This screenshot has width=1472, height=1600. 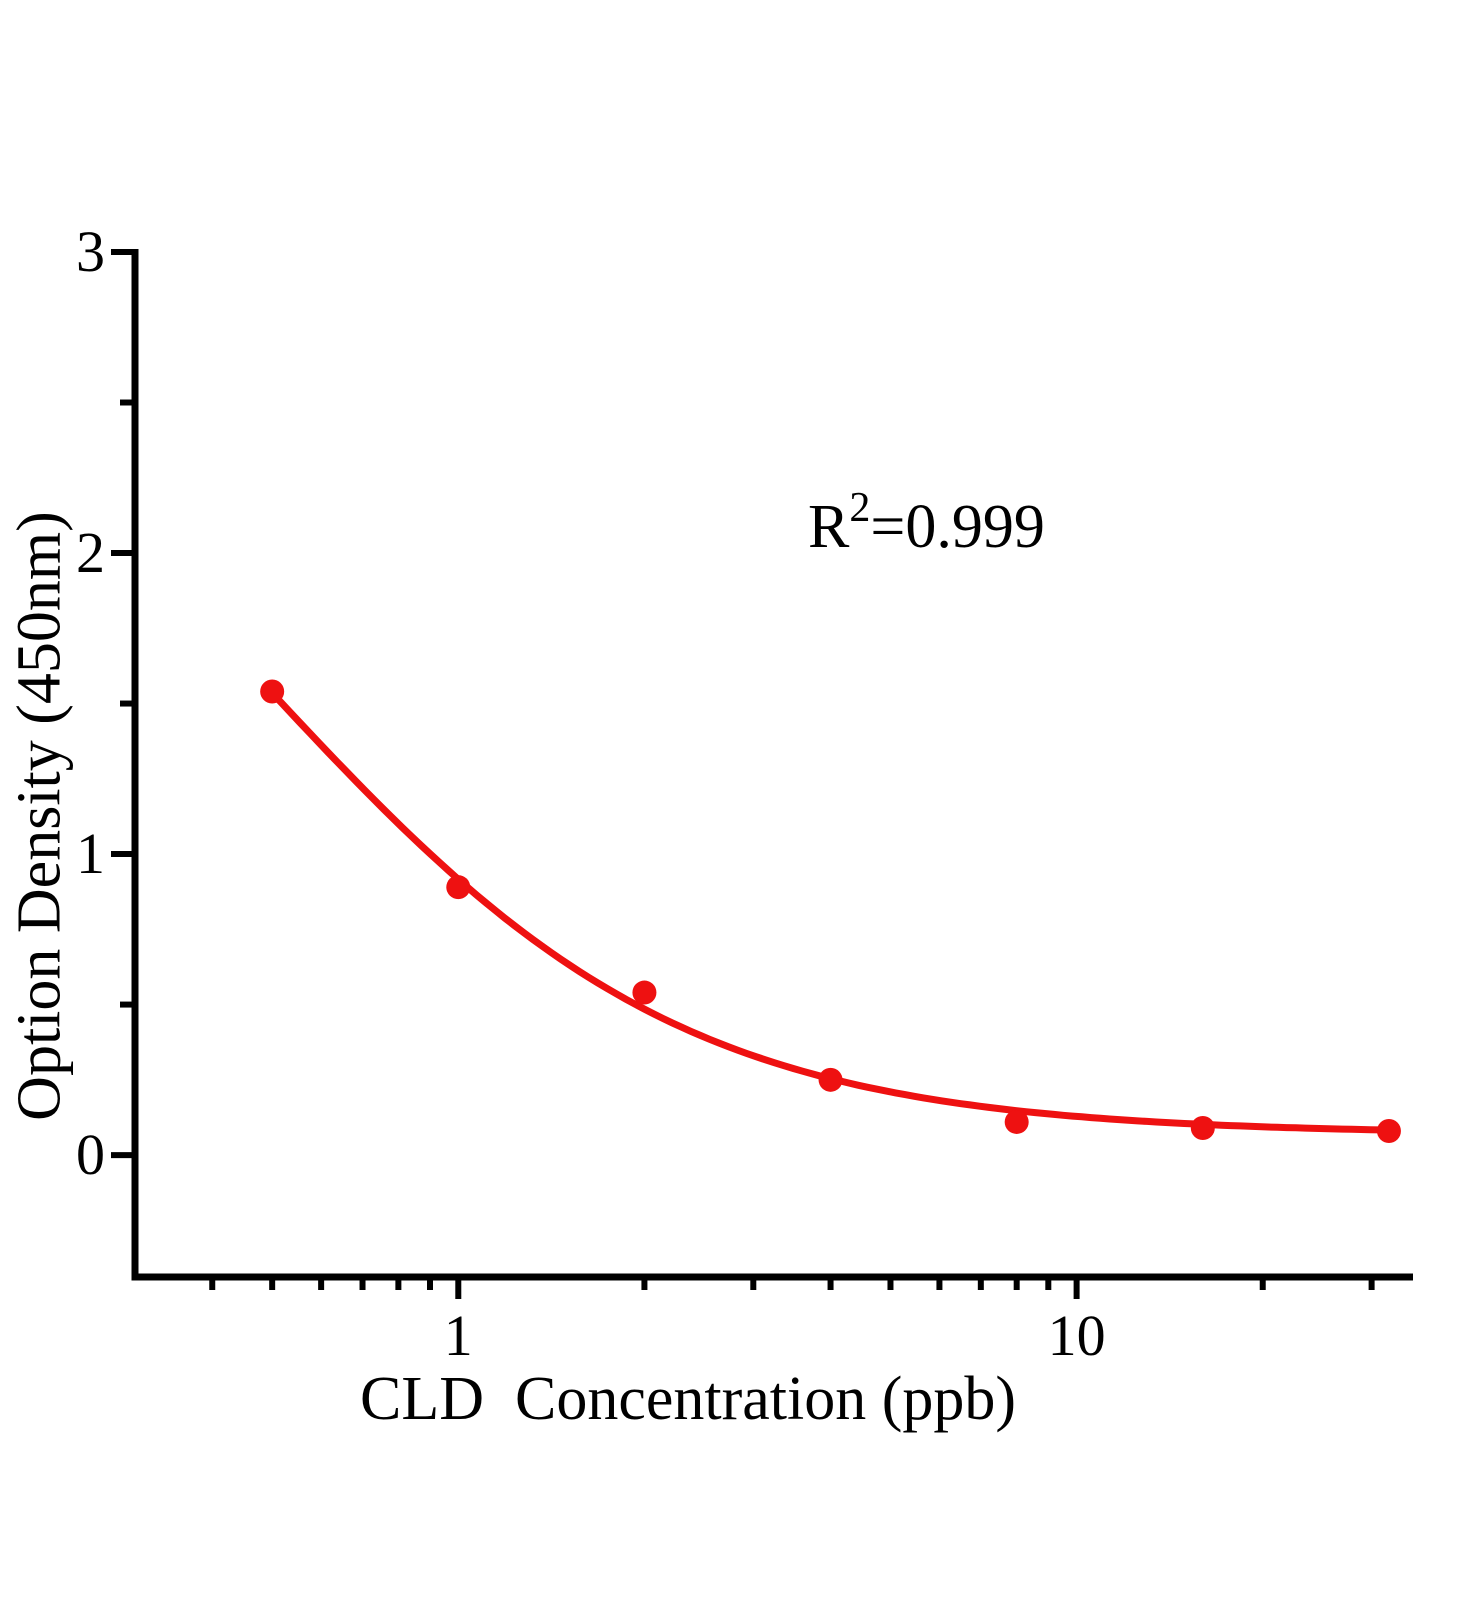 I want to click on x-tick-label: 10, so click(x=1076, y=1335).